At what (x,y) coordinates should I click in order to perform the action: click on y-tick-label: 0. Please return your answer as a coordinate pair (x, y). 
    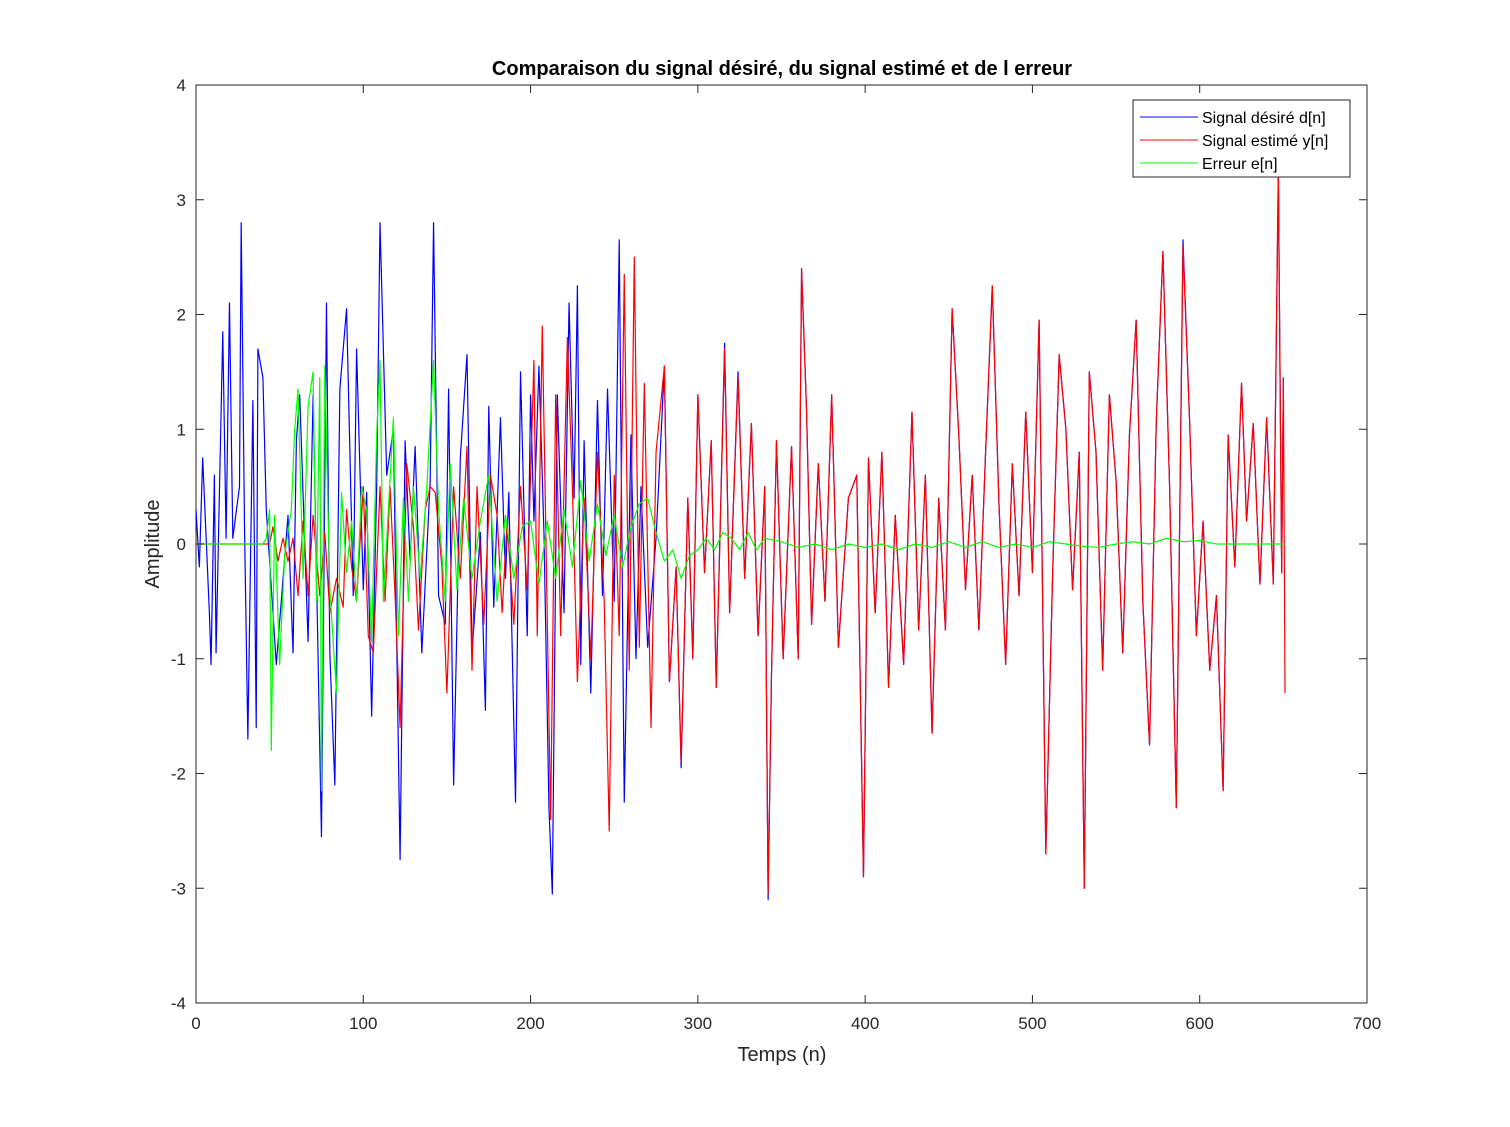
    Looking at the image, I should click on (181, 544).